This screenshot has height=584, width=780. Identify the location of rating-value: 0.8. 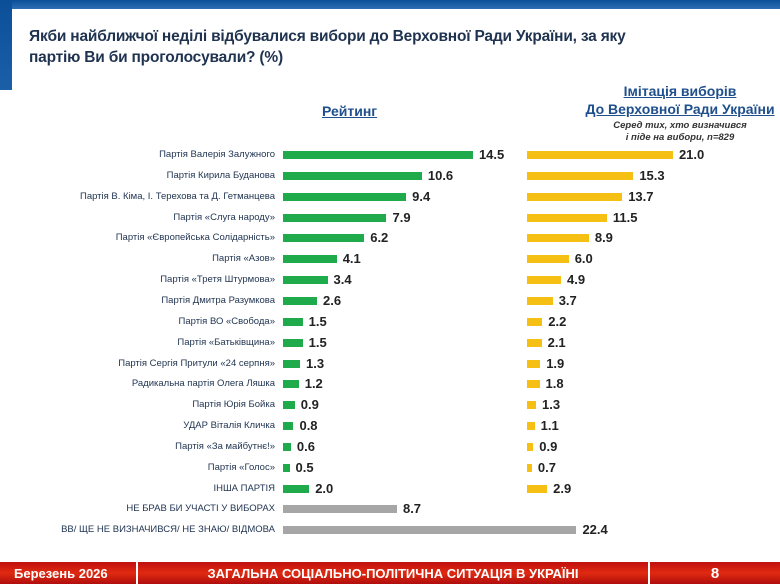
(308, 426).